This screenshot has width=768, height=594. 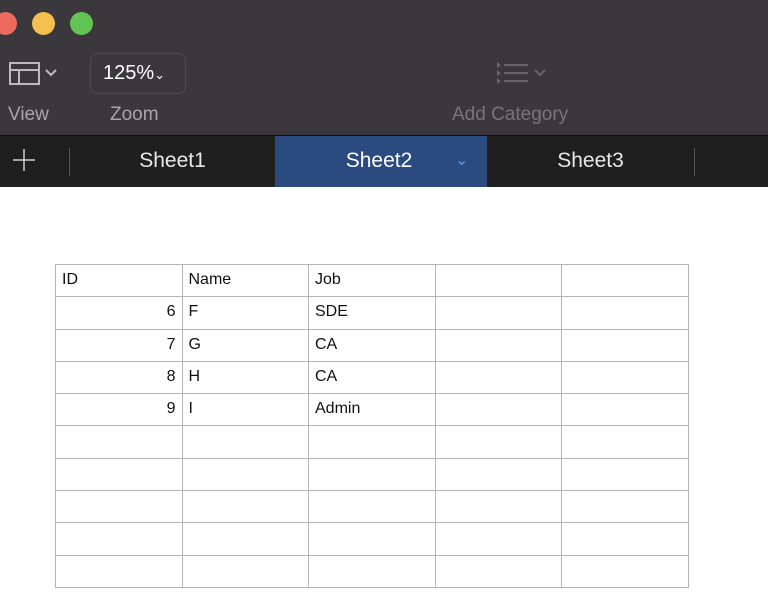 I want to click on tab-label: Sheet3, so click(x=590, y=160).